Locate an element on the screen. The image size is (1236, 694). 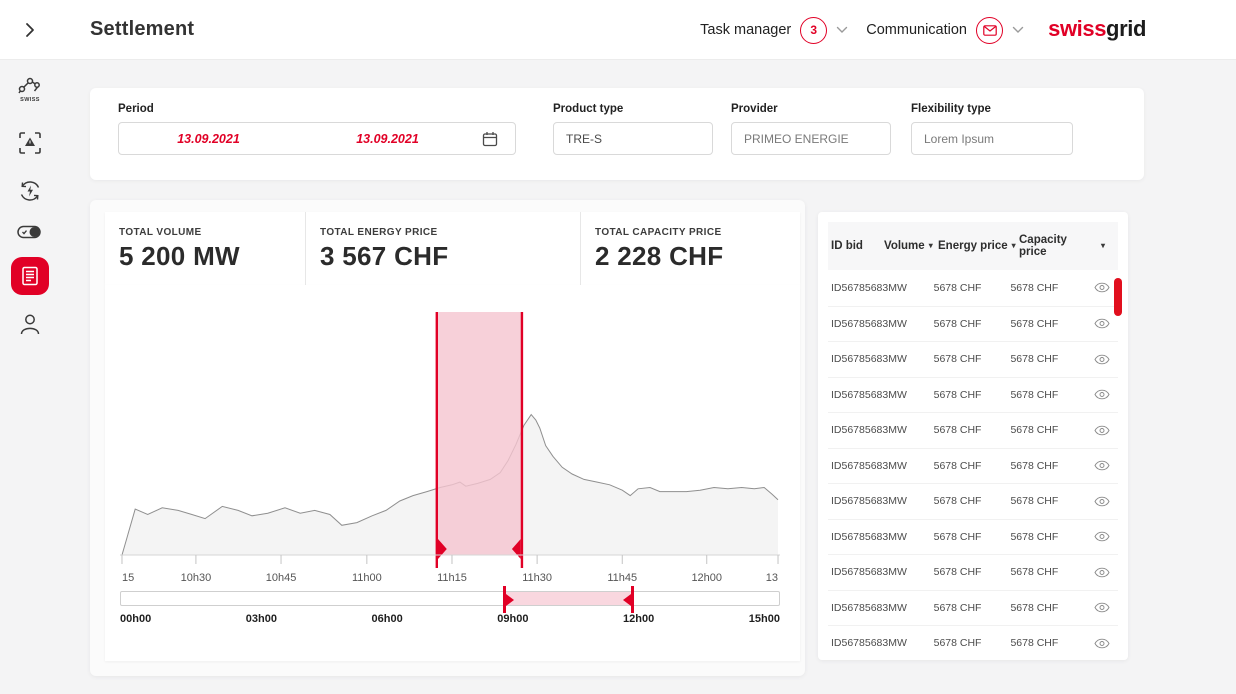
x-axis-label: 12h00 is located at coordinates (707, 578).